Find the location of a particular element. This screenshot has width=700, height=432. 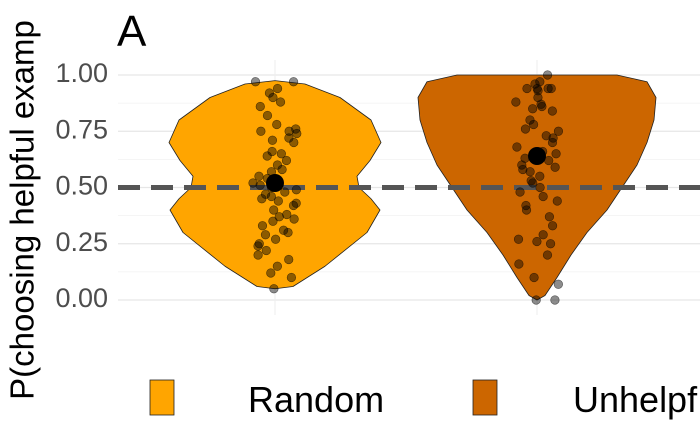

legend-key-unhelpful is located at coordinates (485, 397).